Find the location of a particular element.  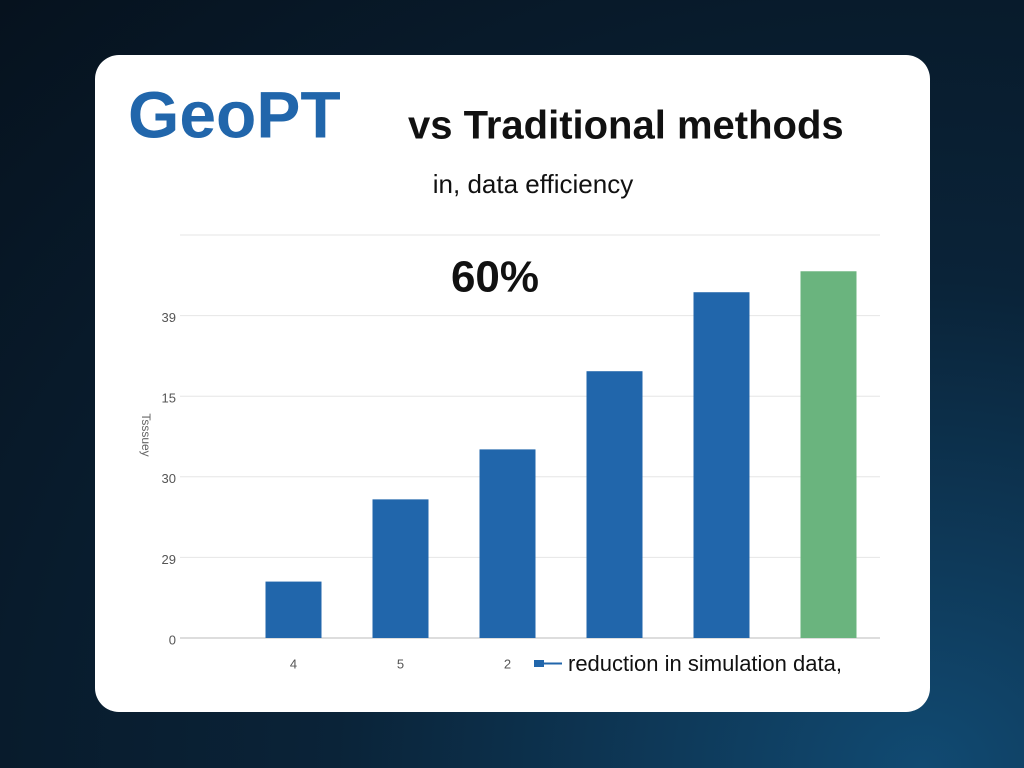

y-axis-label: Tsssuey is located at coordinates (146, 434).